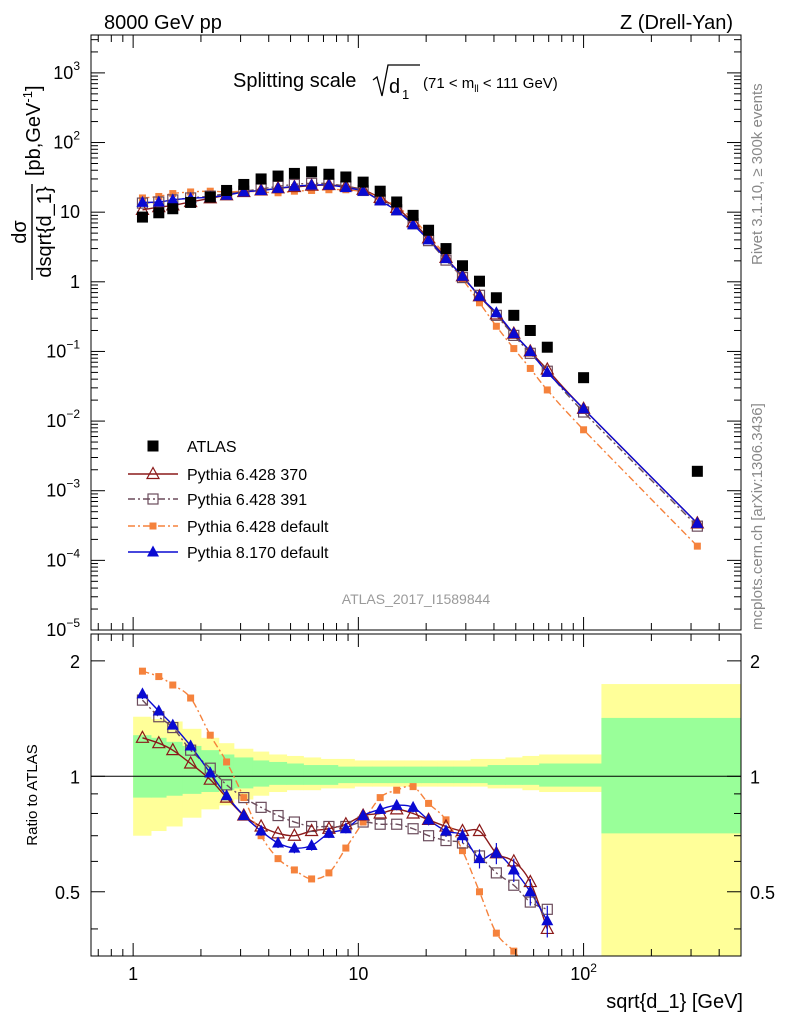 This screenshot has width=786, height=1024. I want to click on x-axis-label: sqrt{d_1} [GeV], so click(674, 1002).